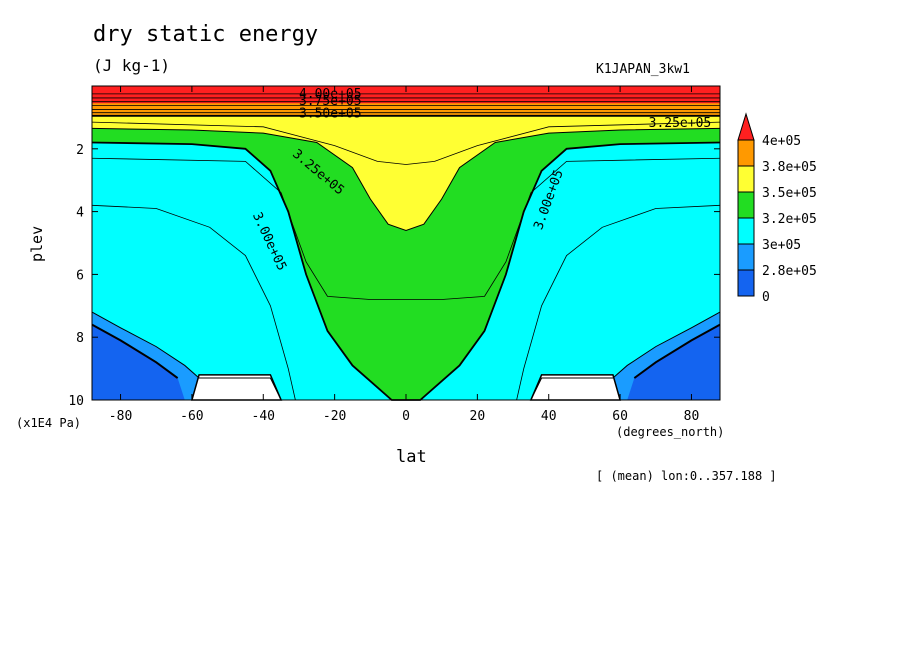  Describe the element at coordinates (789, 219) in the screenshot. I see `legend-label: 3.2e+05` at that location.